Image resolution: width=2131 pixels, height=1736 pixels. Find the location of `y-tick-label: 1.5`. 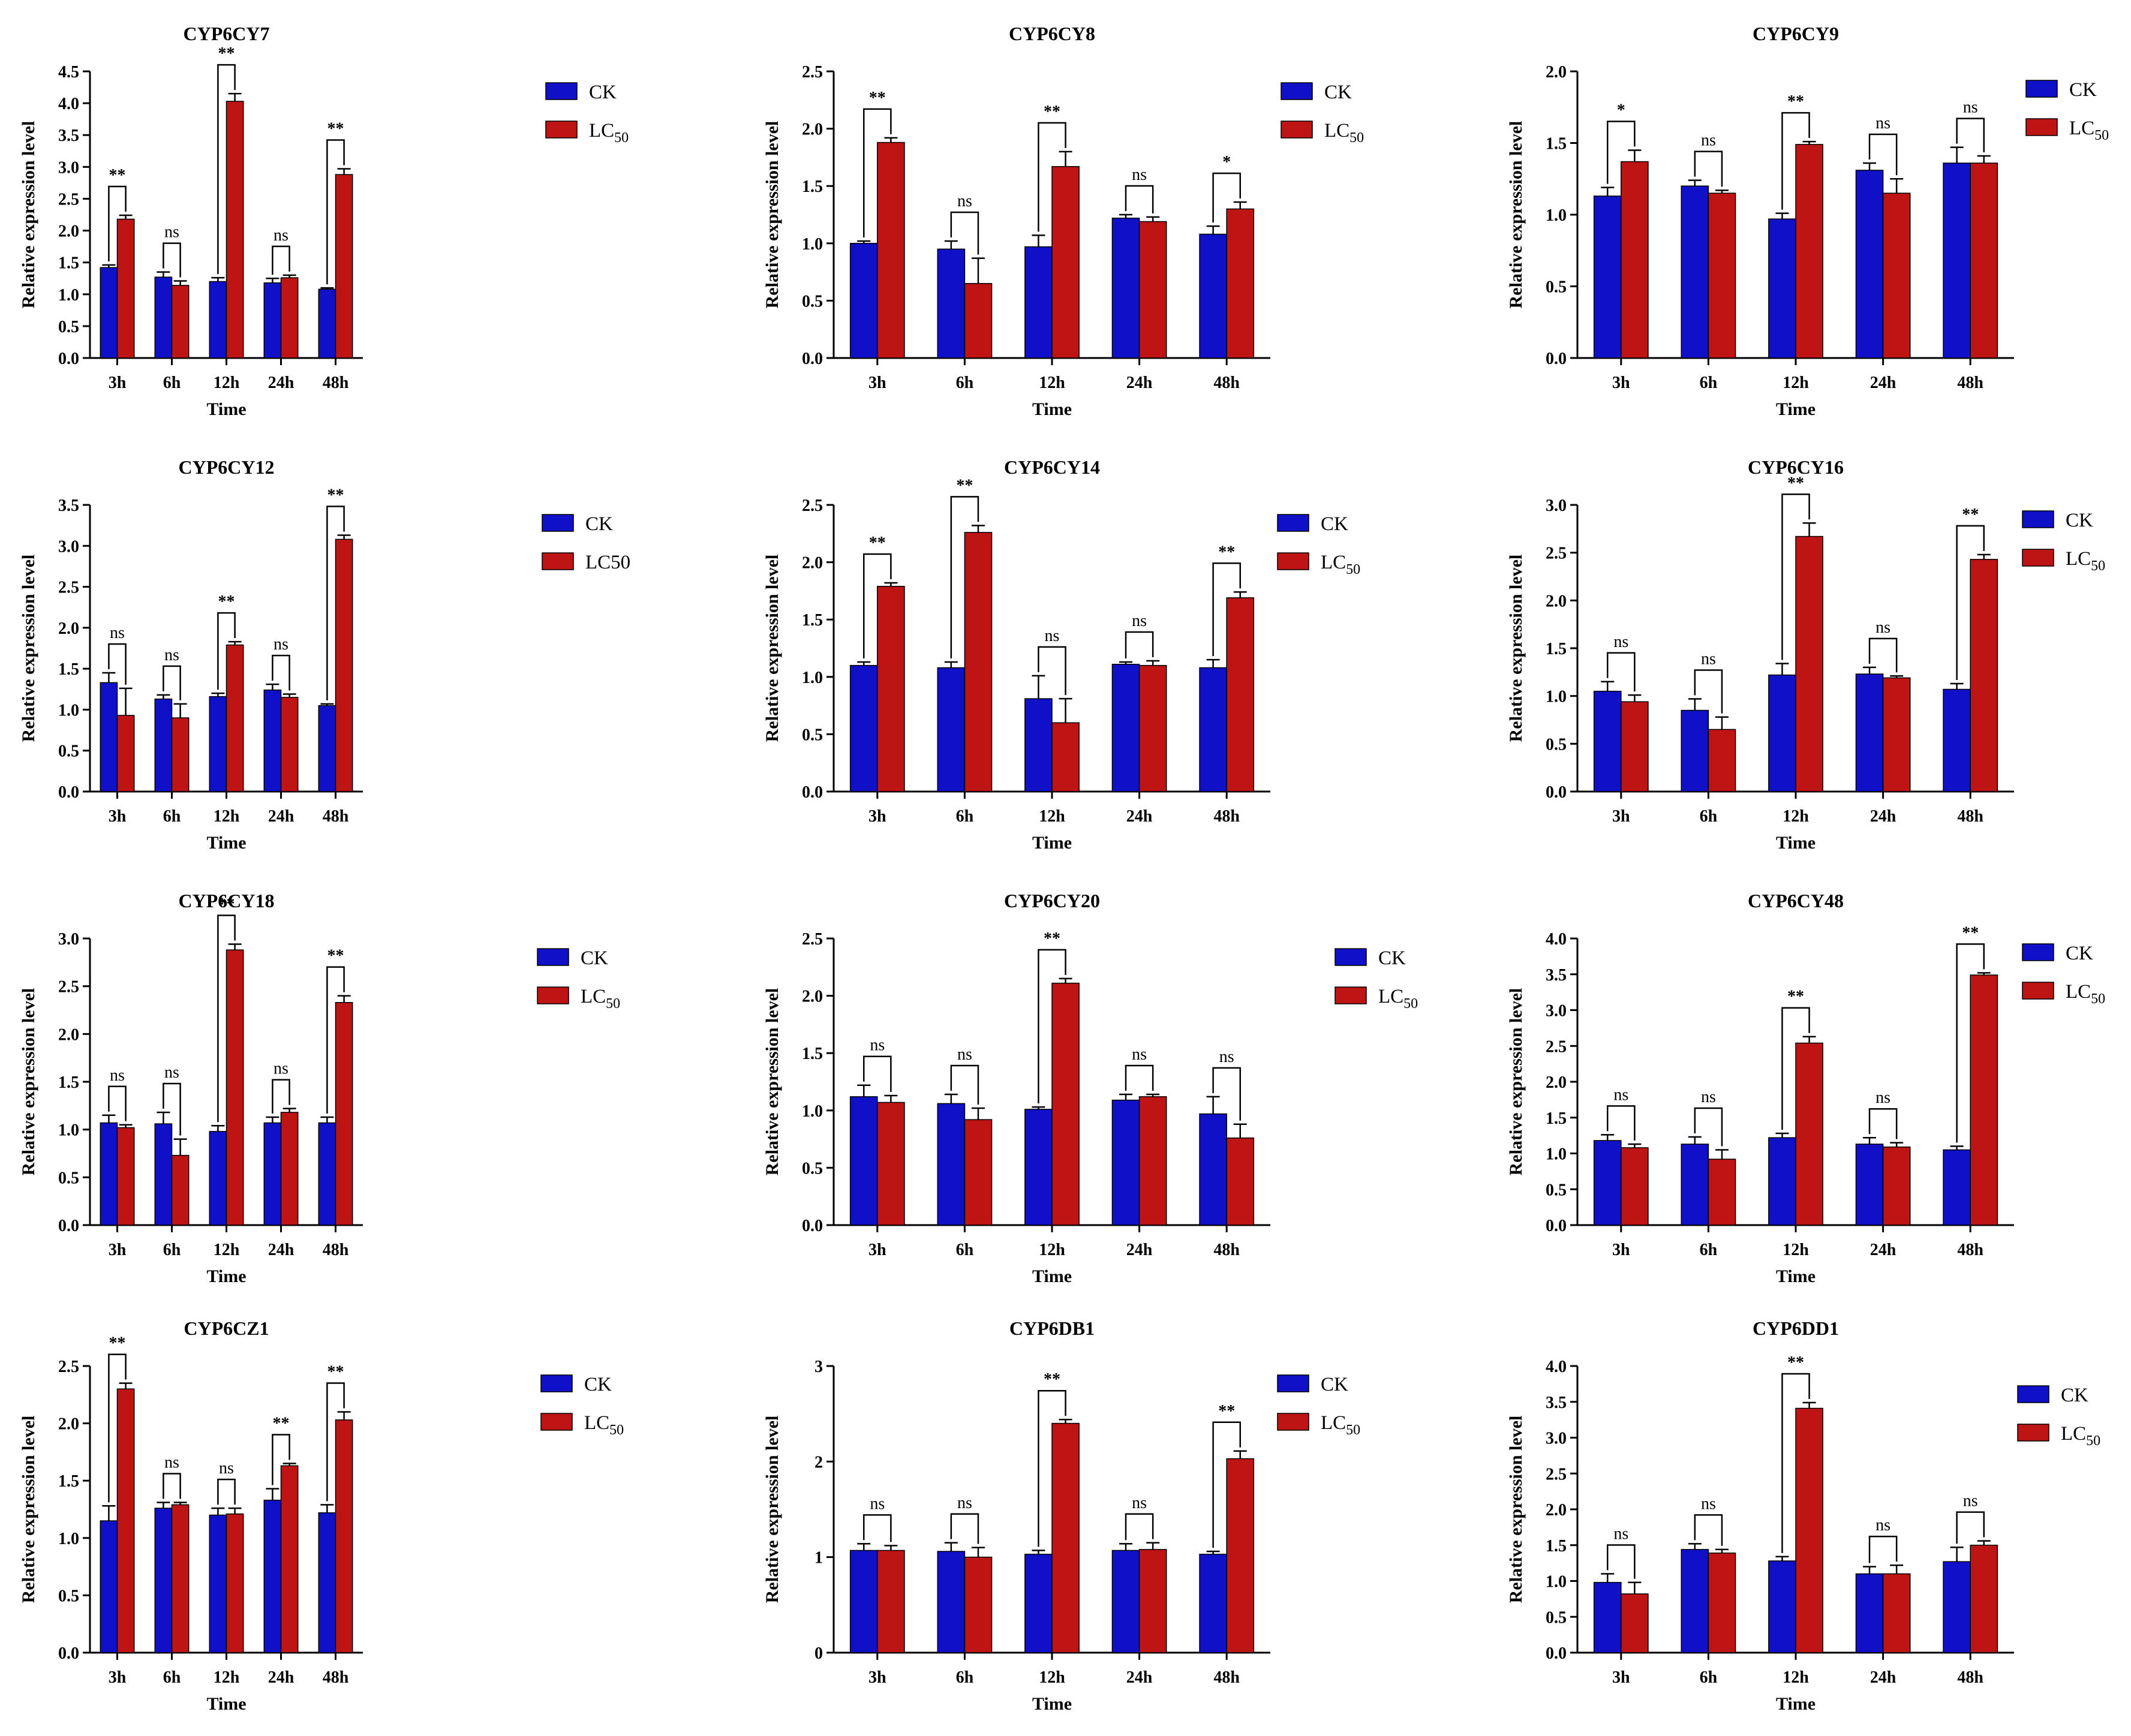

y-tick-label: 1.5 is located at coordinates (1556, 649).